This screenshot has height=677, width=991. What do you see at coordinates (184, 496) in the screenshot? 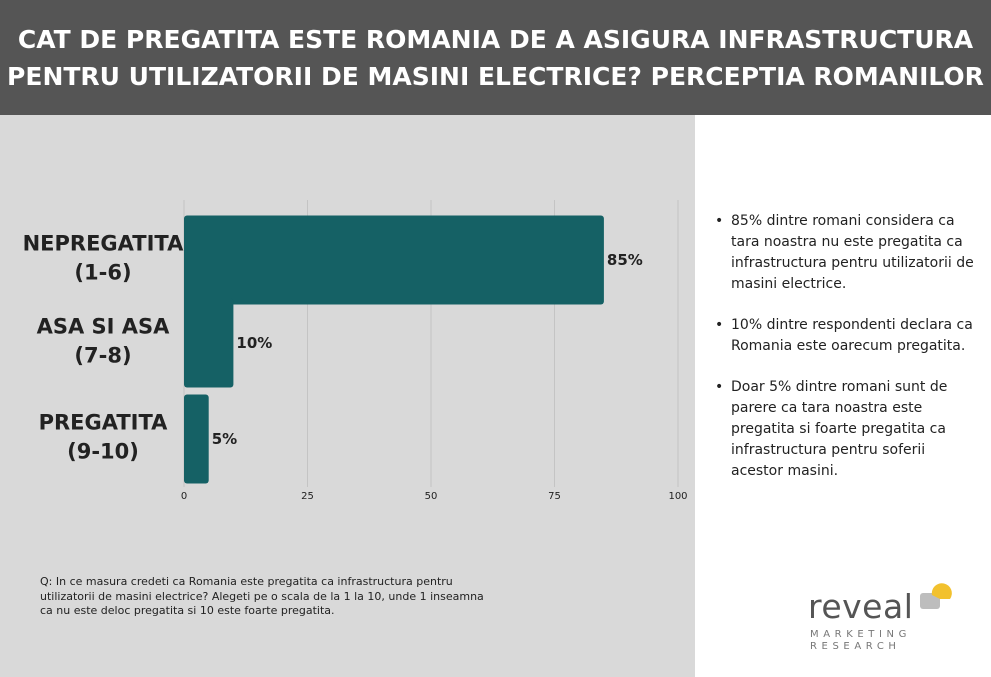
I see `x-tick-label-0: 0` at bounding box center [184, 496].